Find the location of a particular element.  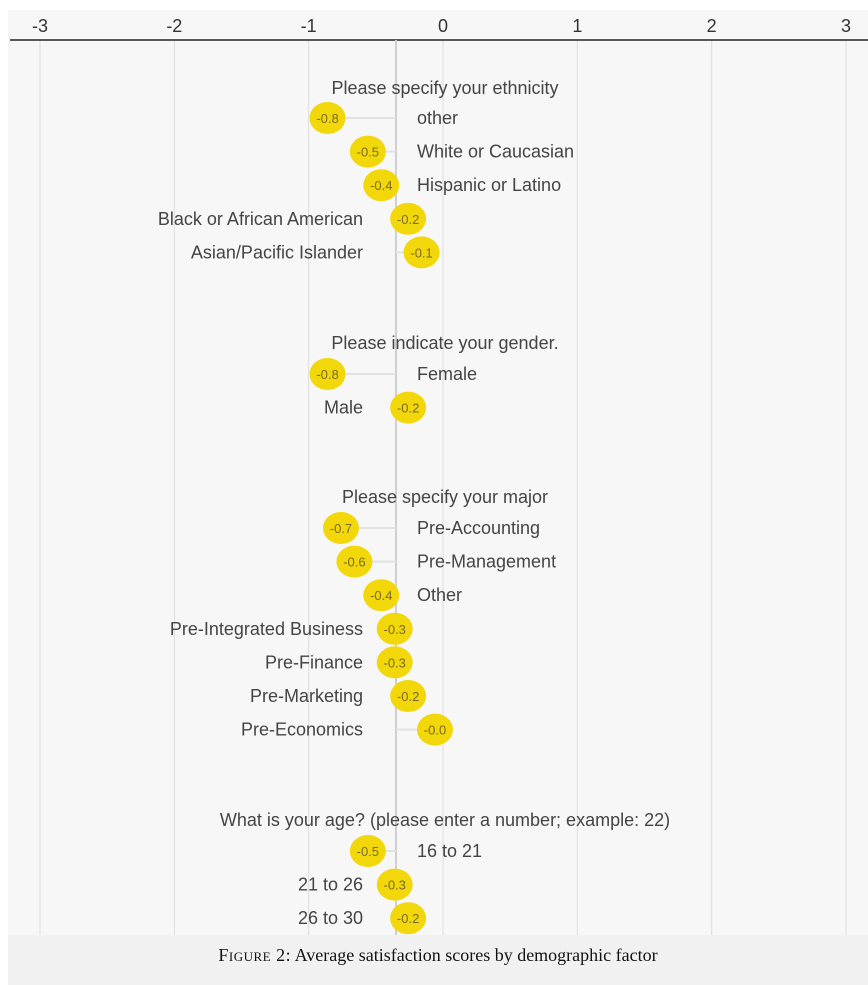

data-value-label: -0.6 is located at coordinates (354, 562).